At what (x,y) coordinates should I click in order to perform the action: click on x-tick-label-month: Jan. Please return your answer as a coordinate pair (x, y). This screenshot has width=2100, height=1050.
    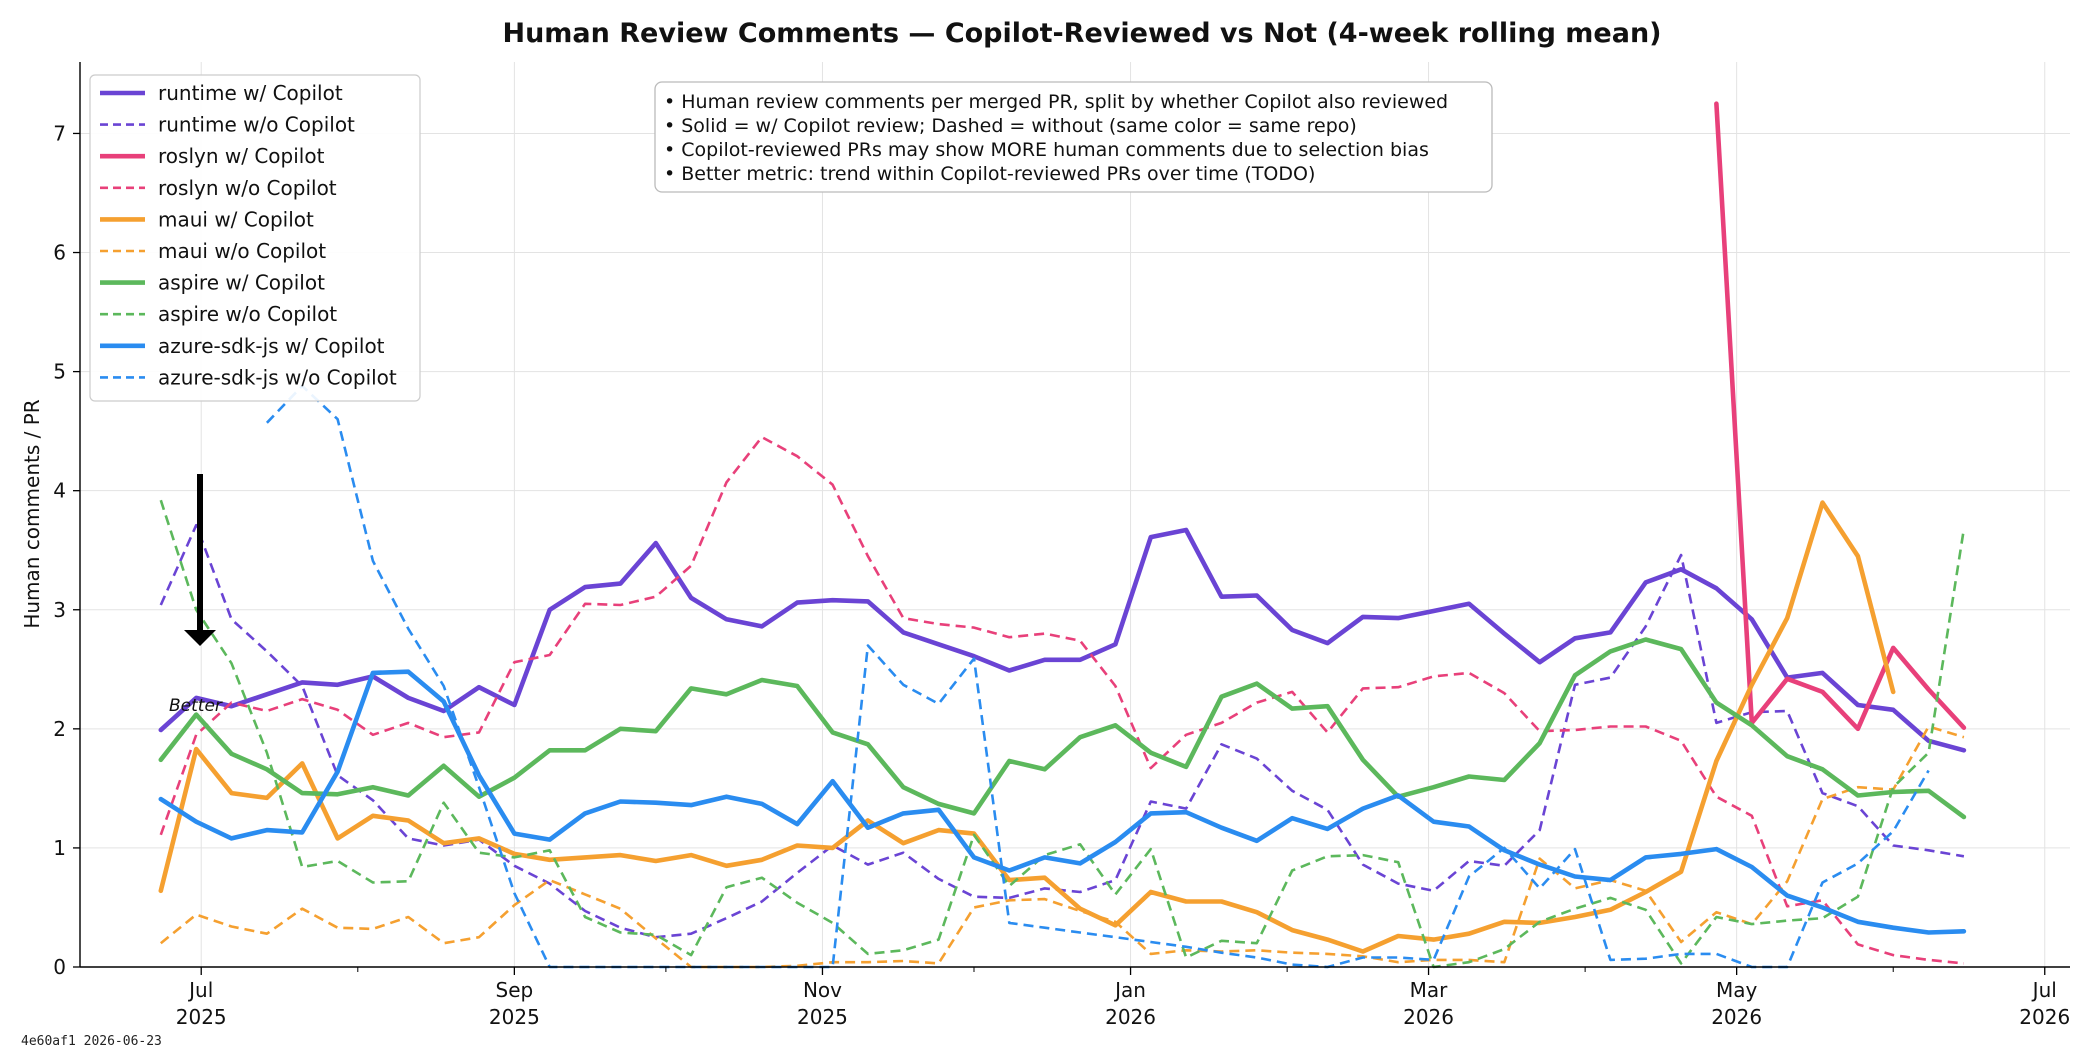
    Looking at the image, I should click on (1129, 990).